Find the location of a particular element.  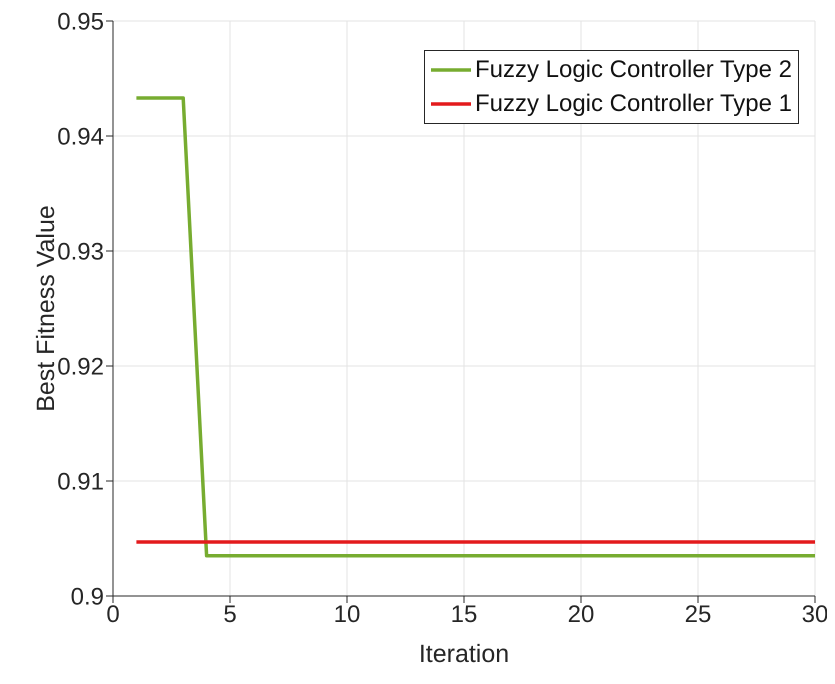

x-tick-label: 25 is located at coordinates (698, 614).